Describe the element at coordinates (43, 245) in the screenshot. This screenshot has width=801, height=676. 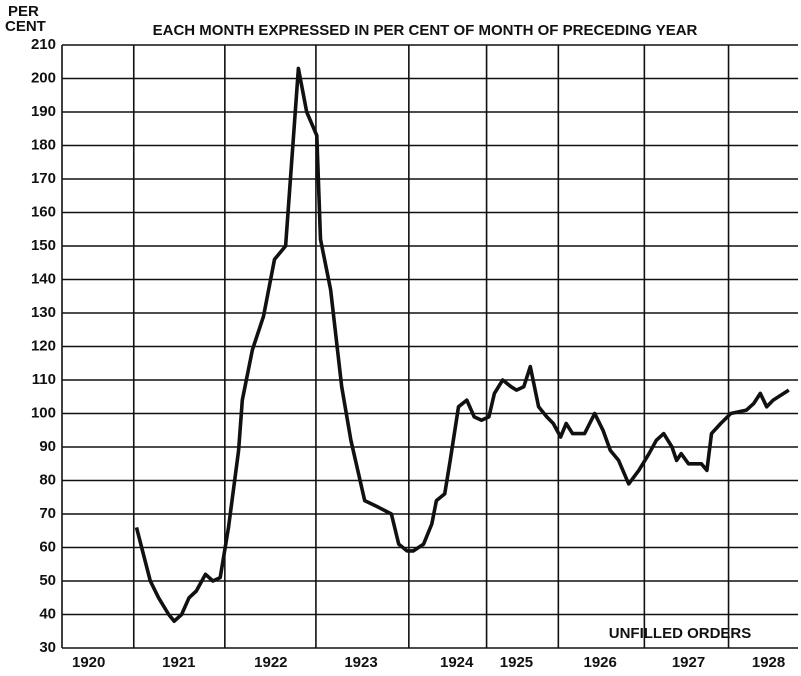
I see `y-tick-label: 150` at that location.